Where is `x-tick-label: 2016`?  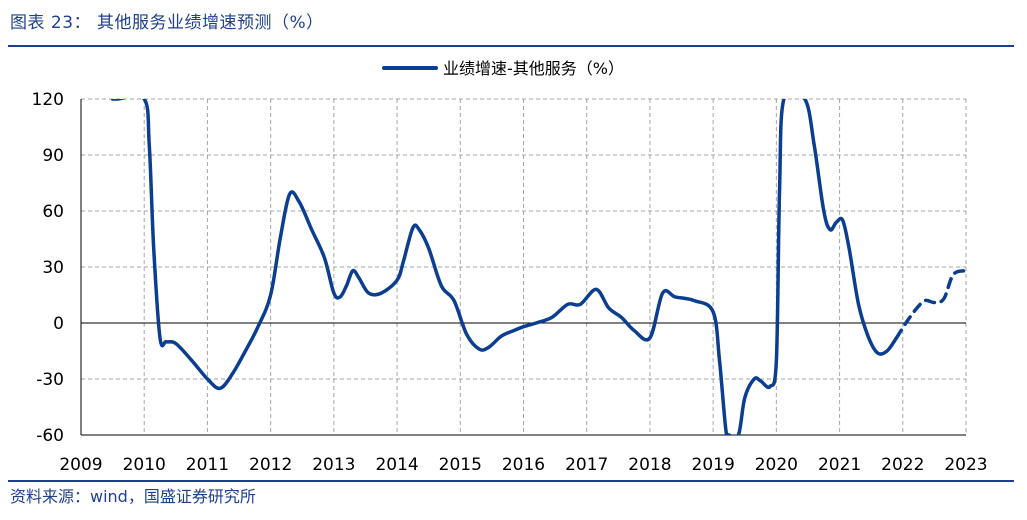 x-tick-label: 2016 is located at coordinates (523, 465).